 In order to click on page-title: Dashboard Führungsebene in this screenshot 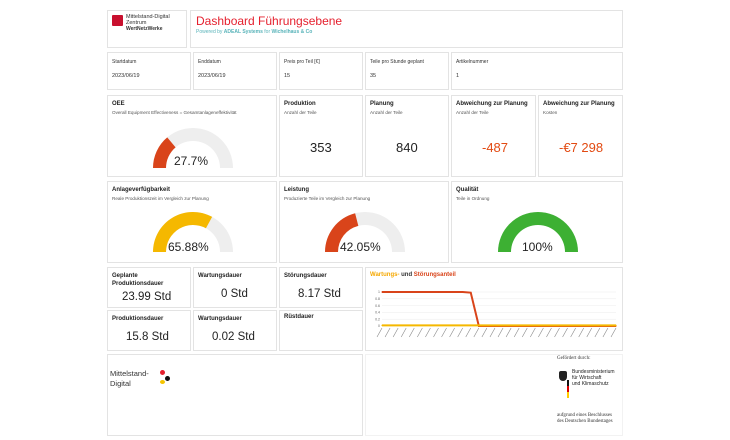, I will do `click(269, 21)`.